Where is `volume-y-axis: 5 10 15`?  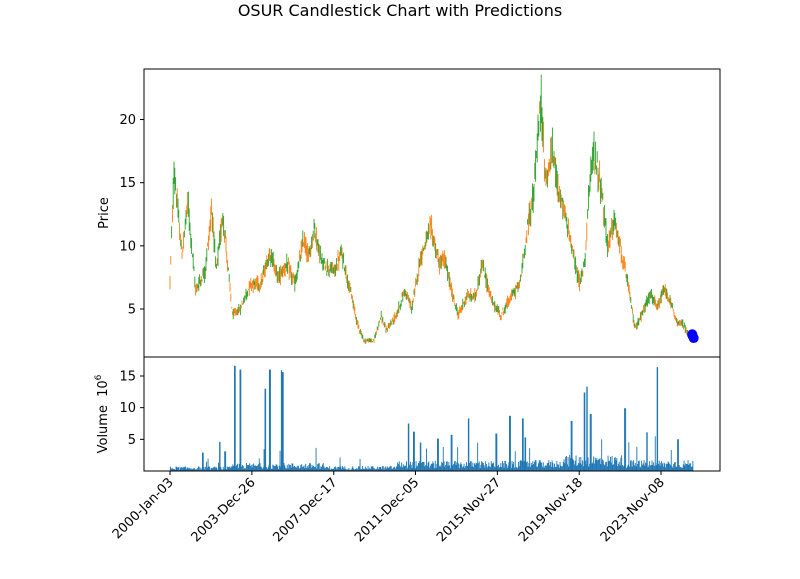
volume-y-axis: 5 10 15 is located at coordinates (131, 409).